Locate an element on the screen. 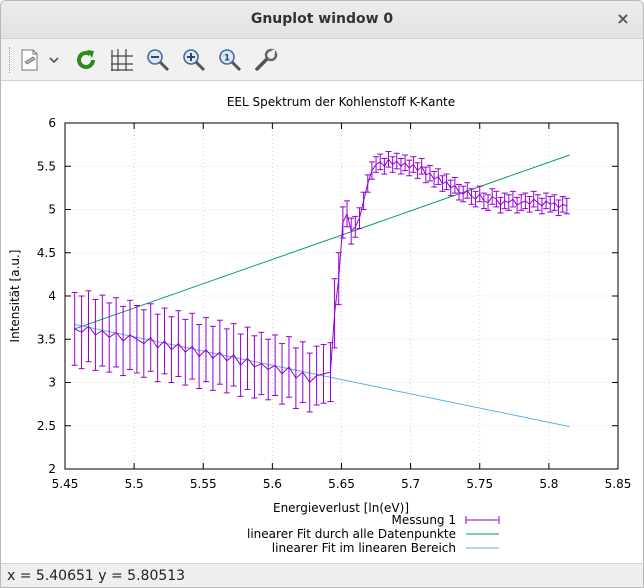 This screenshot has width=644, height=588. zoom-fit-button: 1 is located at coordinates (230, 60).